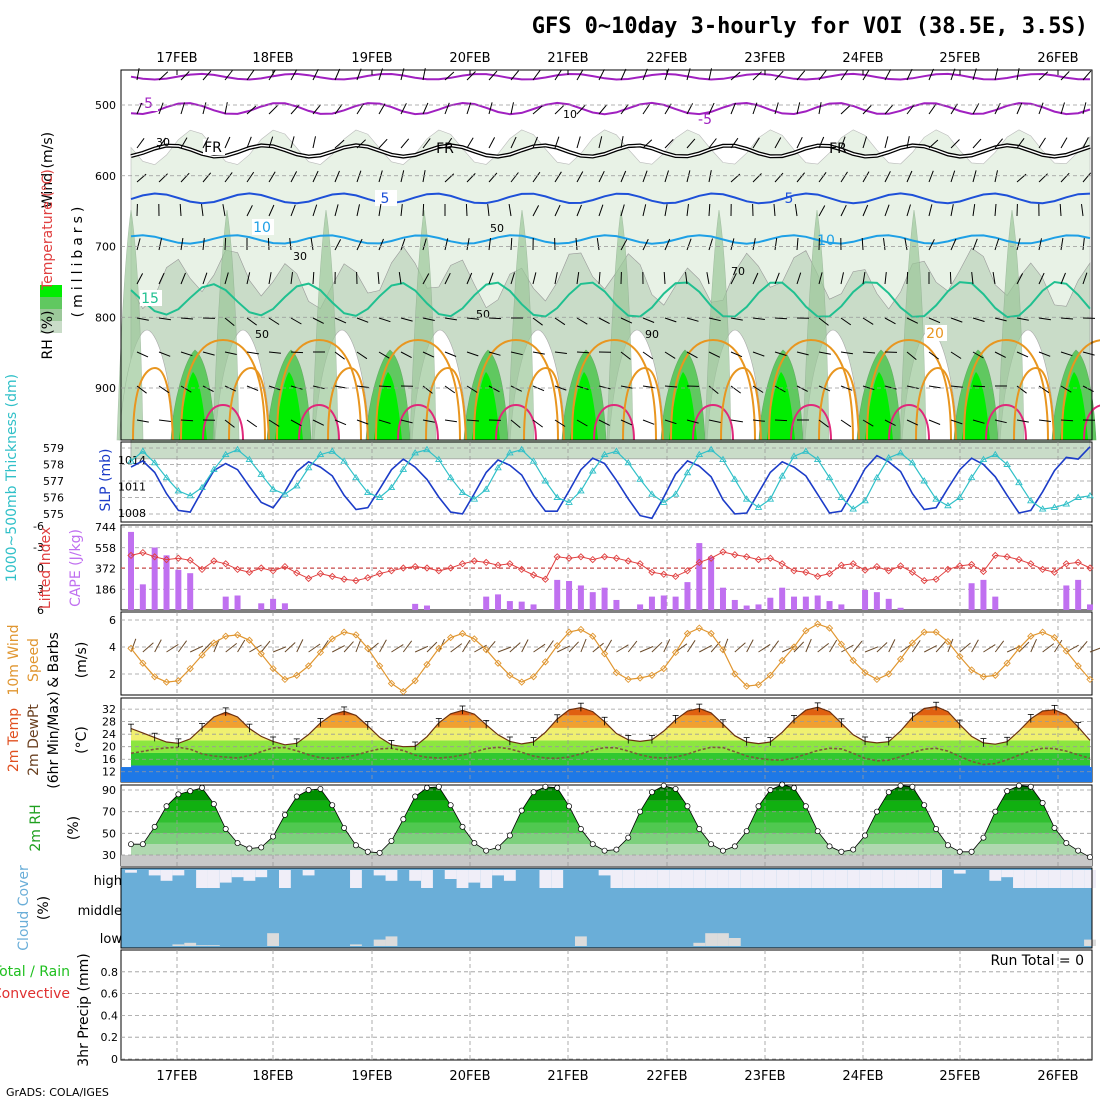 Image resolution: width=1100 pixels, height=1100 pixels. What do you see at coordinates (521, 325) in the screenshot?
I see `rh-plume` at bounding box center [521, 325].